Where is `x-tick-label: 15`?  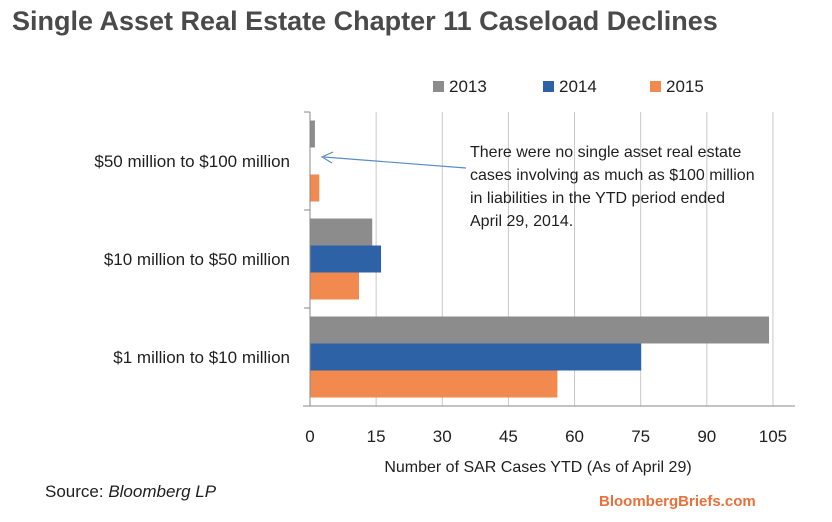 x-tick-label: 15 is located at coordinates (376, 436).